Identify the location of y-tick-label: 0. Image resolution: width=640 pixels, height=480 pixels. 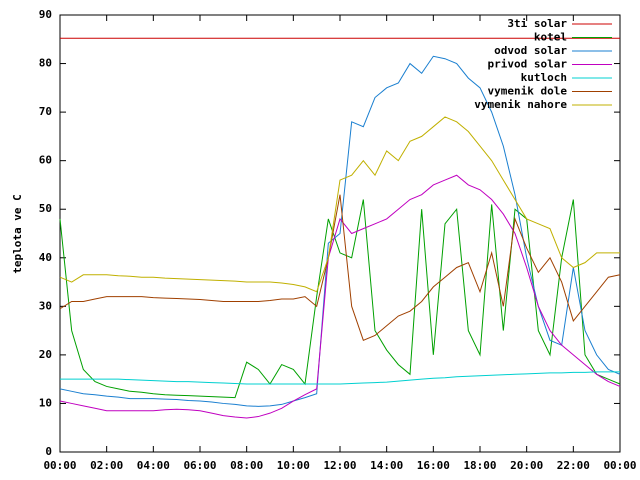
(48, 451).